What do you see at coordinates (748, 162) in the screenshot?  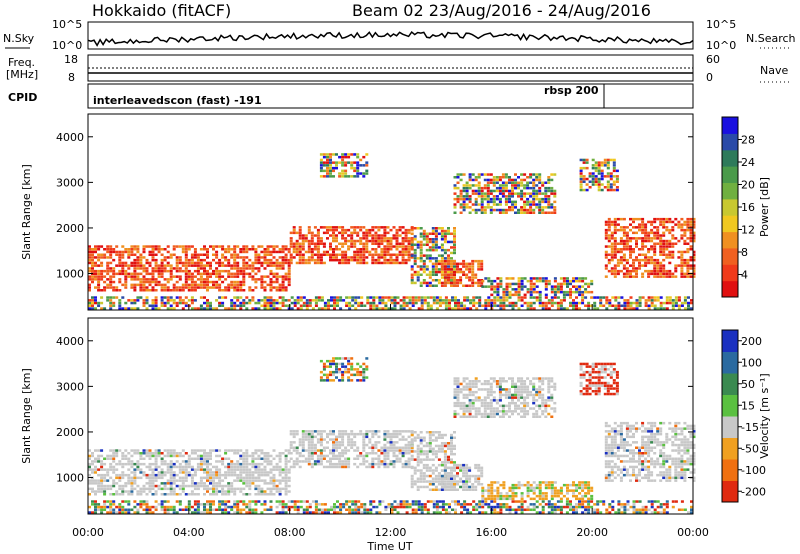 I see `colorbar-tick-label: 24` at bounding box center [748, 162].